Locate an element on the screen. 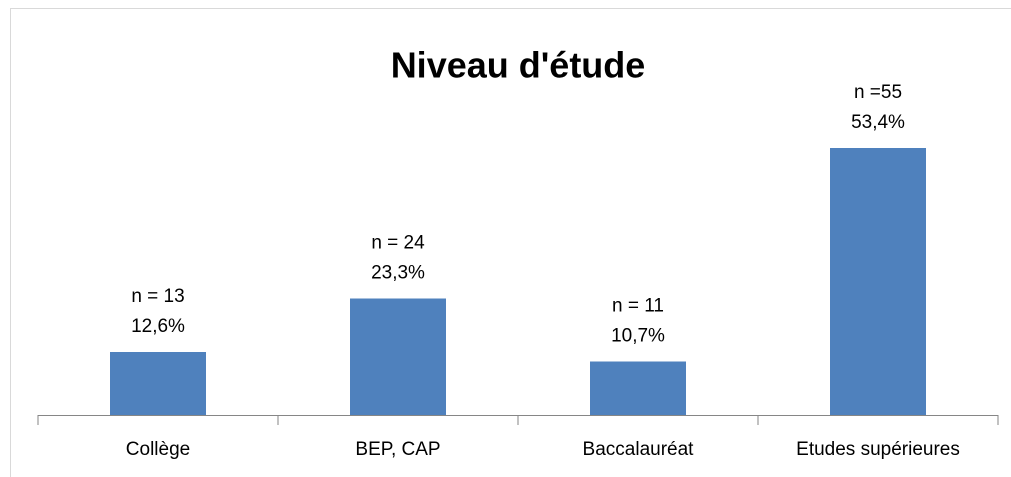  x-tick-label: Etudes supérieures is located at coordinates (878, 449).